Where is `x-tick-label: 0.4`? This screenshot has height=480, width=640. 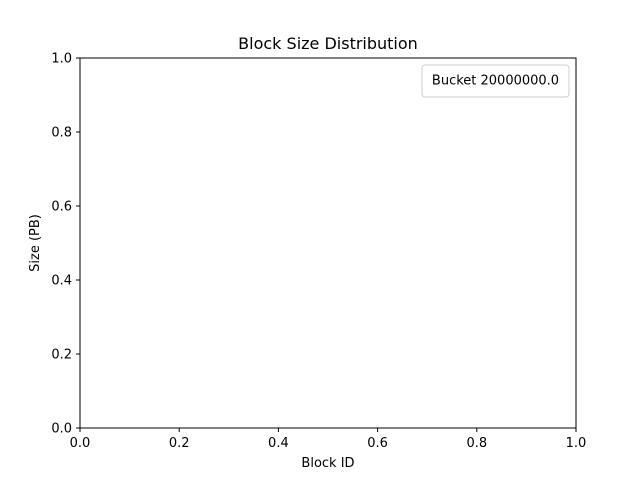 x-tick-label: 0.4 is located at coordinates (278, 443).